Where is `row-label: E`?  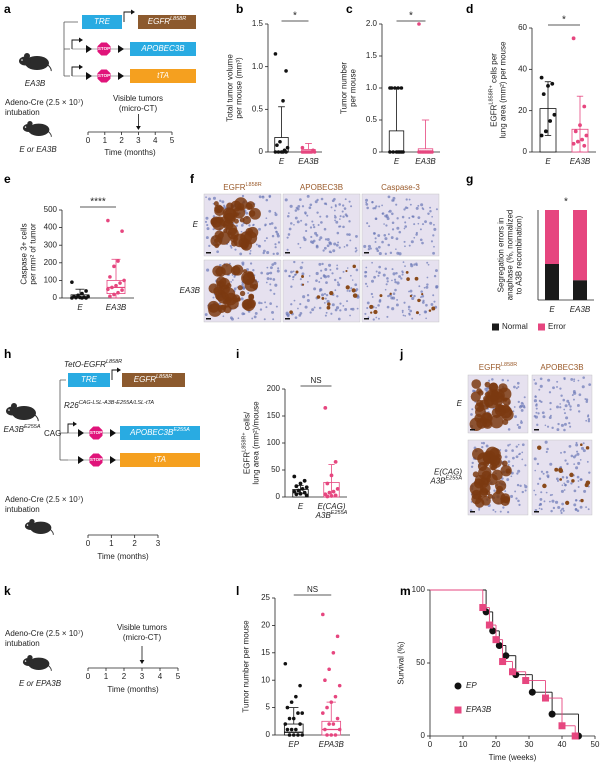
row-label: E is located at coordinates (196, 224).